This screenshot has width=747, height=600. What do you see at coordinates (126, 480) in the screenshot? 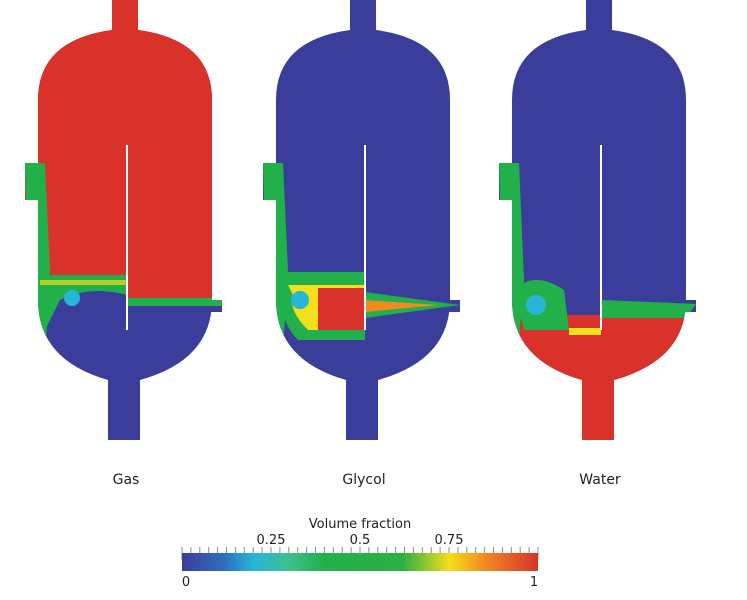
I see `vessel-label: Gas` at bounding box center [126, 480].